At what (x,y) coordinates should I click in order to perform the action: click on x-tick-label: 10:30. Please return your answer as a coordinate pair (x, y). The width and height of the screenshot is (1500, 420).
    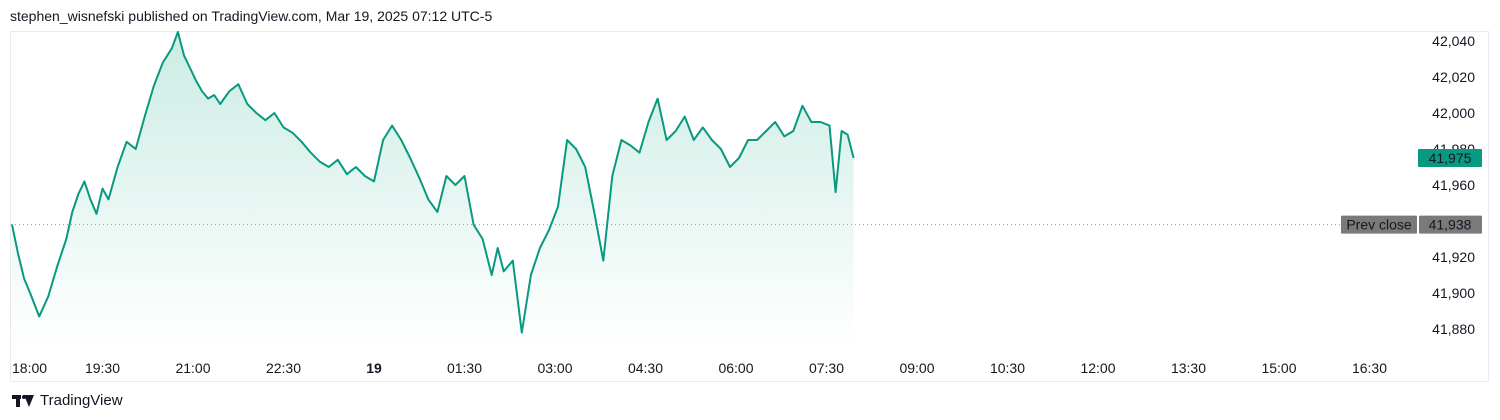
    Looking at the image, I should click on (1007, 368).